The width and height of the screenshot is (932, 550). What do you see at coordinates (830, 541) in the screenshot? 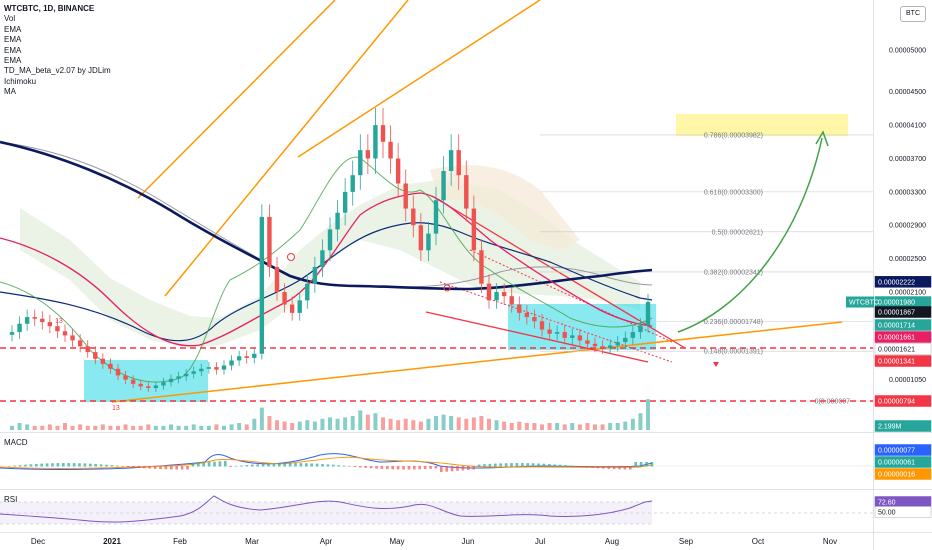
I see `time-axis-label: Nov` at bounding box center [830, 541].